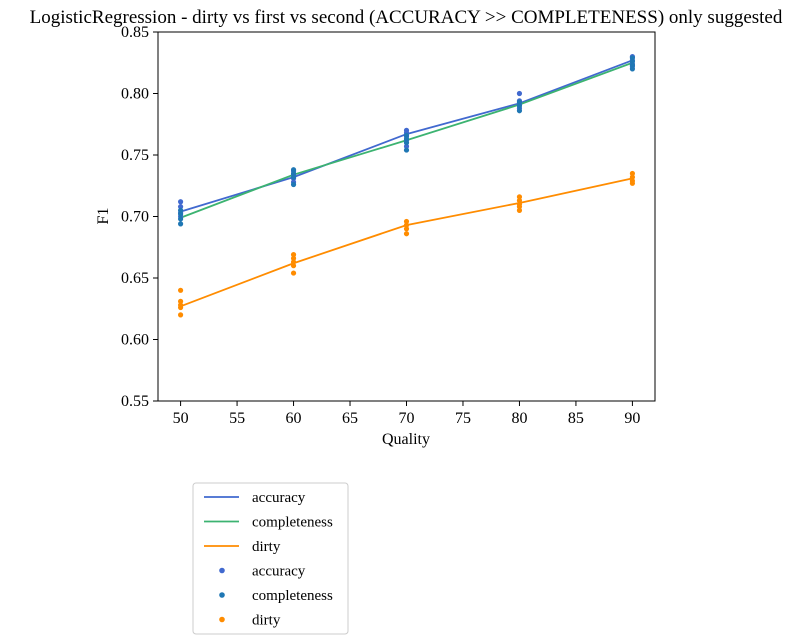 The width and height of the screenshot is (811, 644). What do you see at coordinates (135, 94) in the screenshot?
I see `y-tick-label: 0.80` at bounding box center [135, 94].